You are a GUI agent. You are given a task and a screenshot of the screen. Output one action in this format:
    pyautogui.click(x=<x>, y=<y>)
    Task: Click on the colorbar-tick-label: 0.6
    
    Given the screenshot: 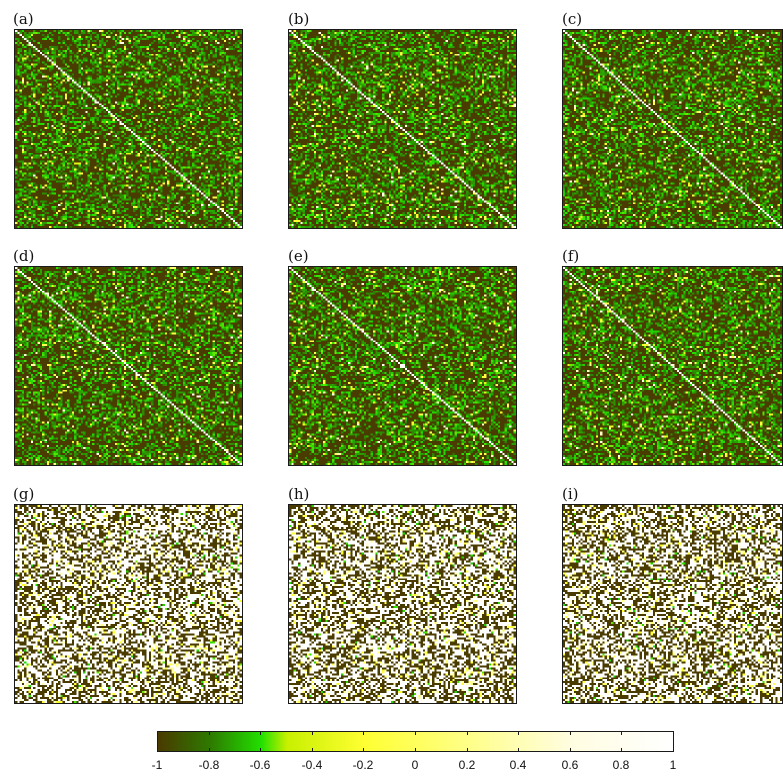 What is the action you would take?
    pyautogui.click(x=570, y=765)
    